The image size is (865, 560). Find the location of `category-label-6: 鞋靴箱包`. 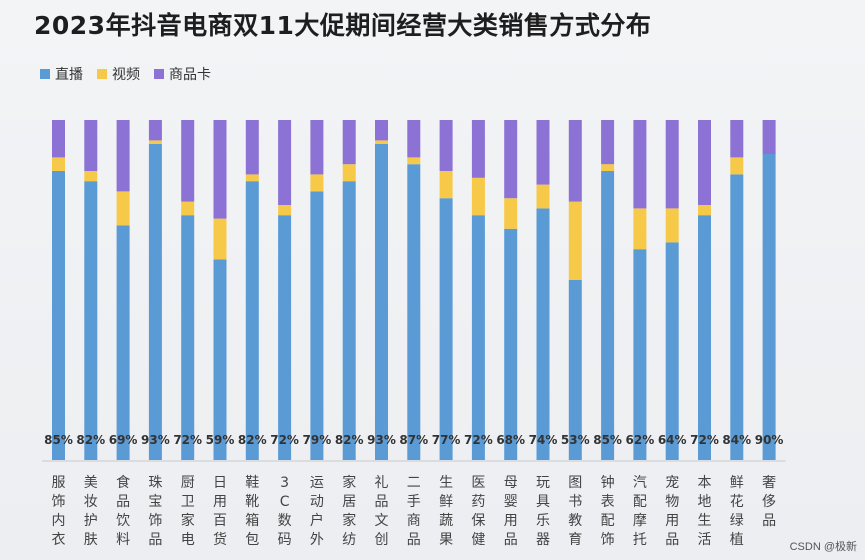

category-label-6: 鞋靴箱包 is located at coordinates (252, 511).